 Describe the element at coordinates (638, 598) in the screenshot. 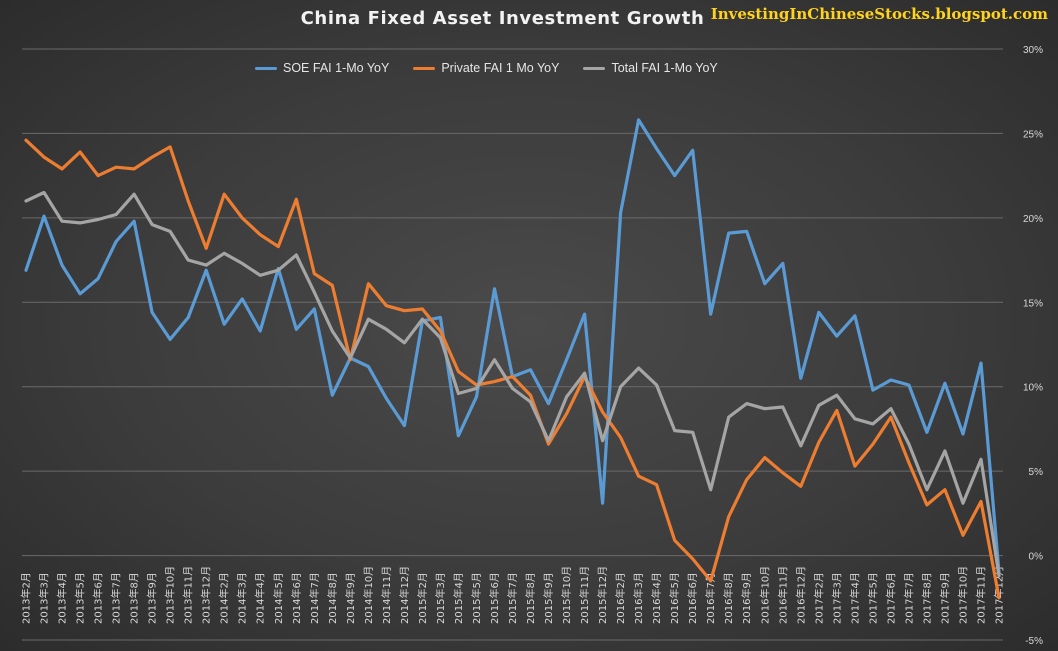

I see `x-tick-label: 2016年3月` at that location.